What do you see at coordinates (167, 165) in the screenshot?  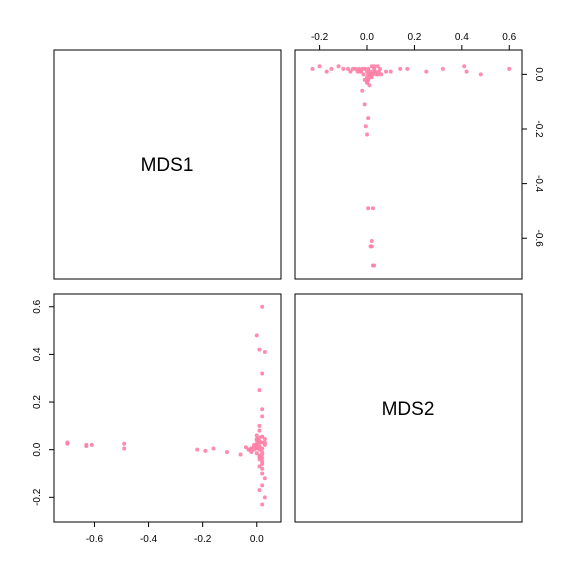 I see `variable-label-mds1: MDS1` at bounding box center [167, 165].